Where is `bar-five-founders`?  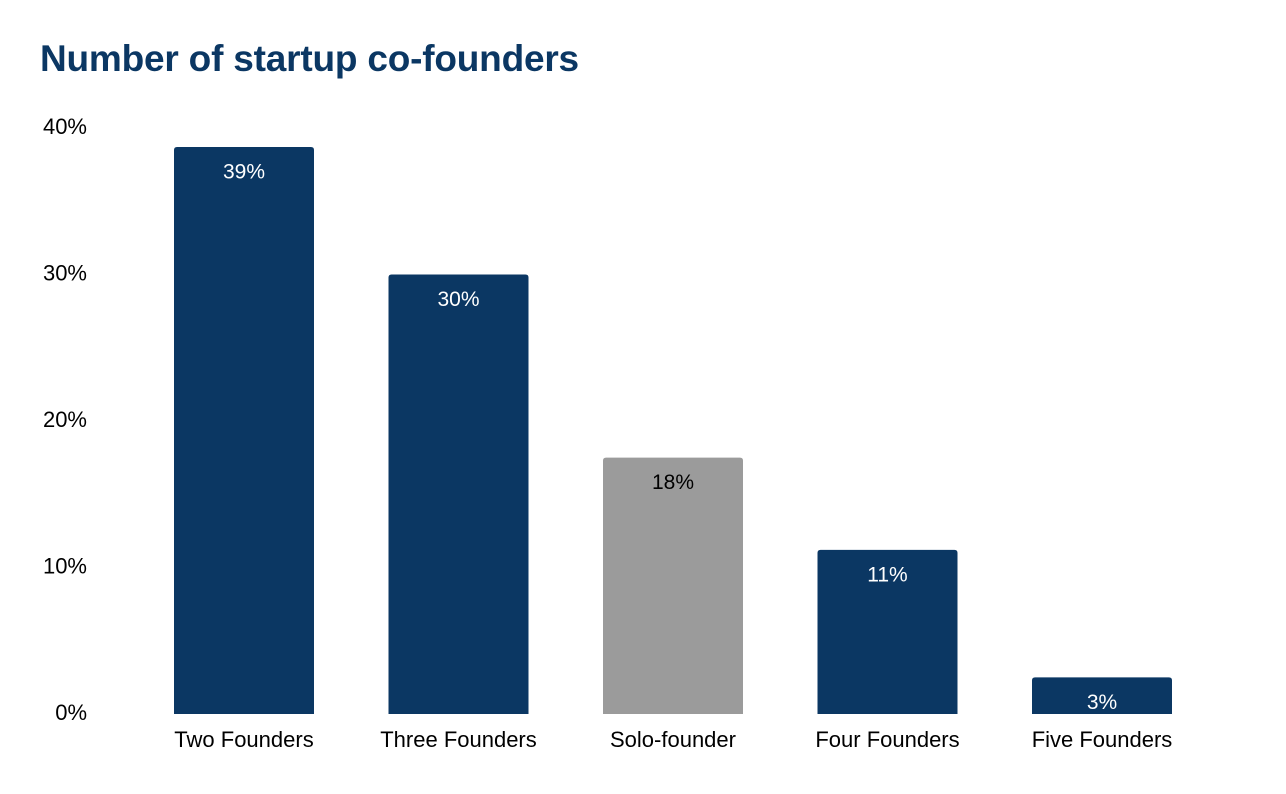 bar-five-founders is located at coordinates (1102, 695).